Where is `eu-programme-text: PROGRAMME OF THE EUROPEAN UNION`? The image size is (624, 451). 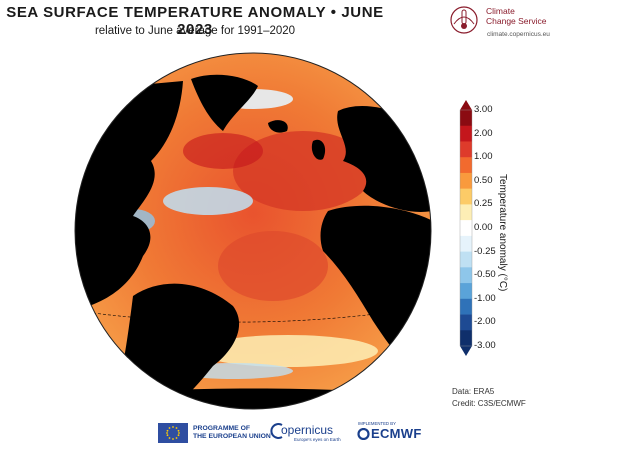
eu-programme-text: PROGRAMME OF THE EUROPEAN UNION is located at coordinates (232, 433).